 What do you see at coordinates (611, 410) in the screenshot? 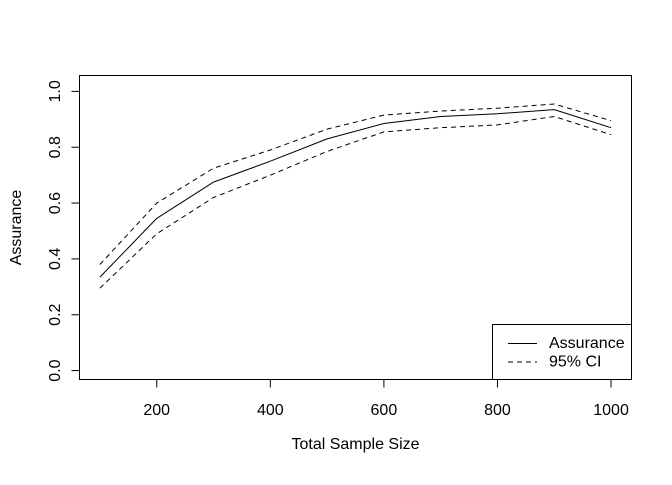
I see `x-tick-label: 1000` at bounding box center [611, 410].